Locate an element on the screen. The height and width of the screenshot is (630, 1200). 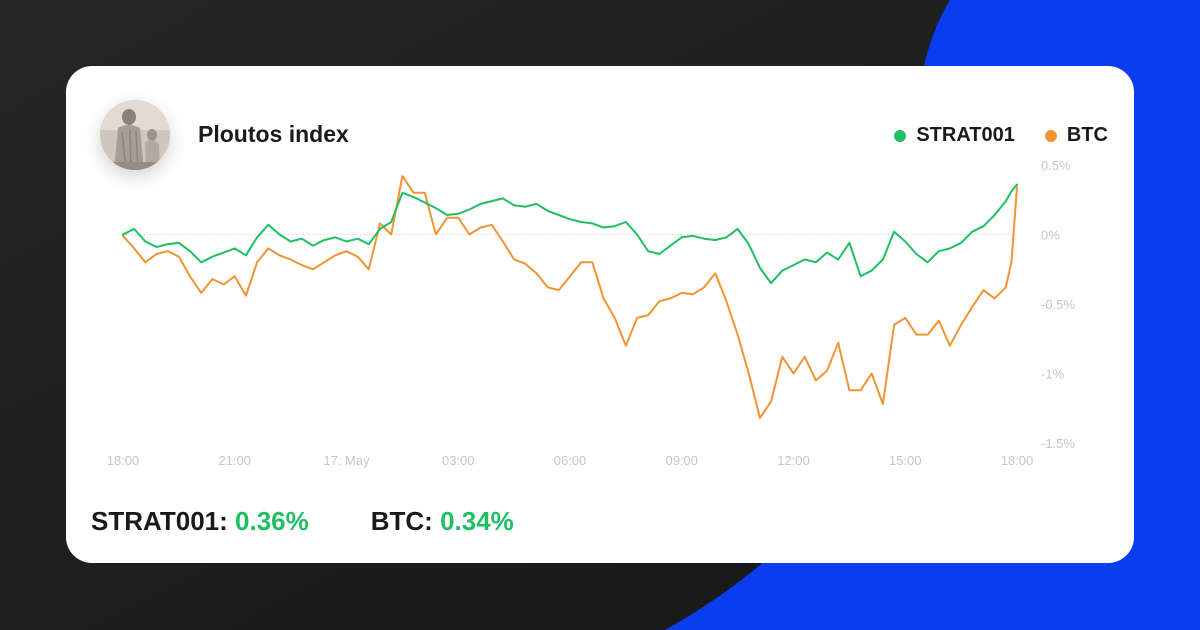
x-tick-label: 03:00 is located at coordinates (458, 460).